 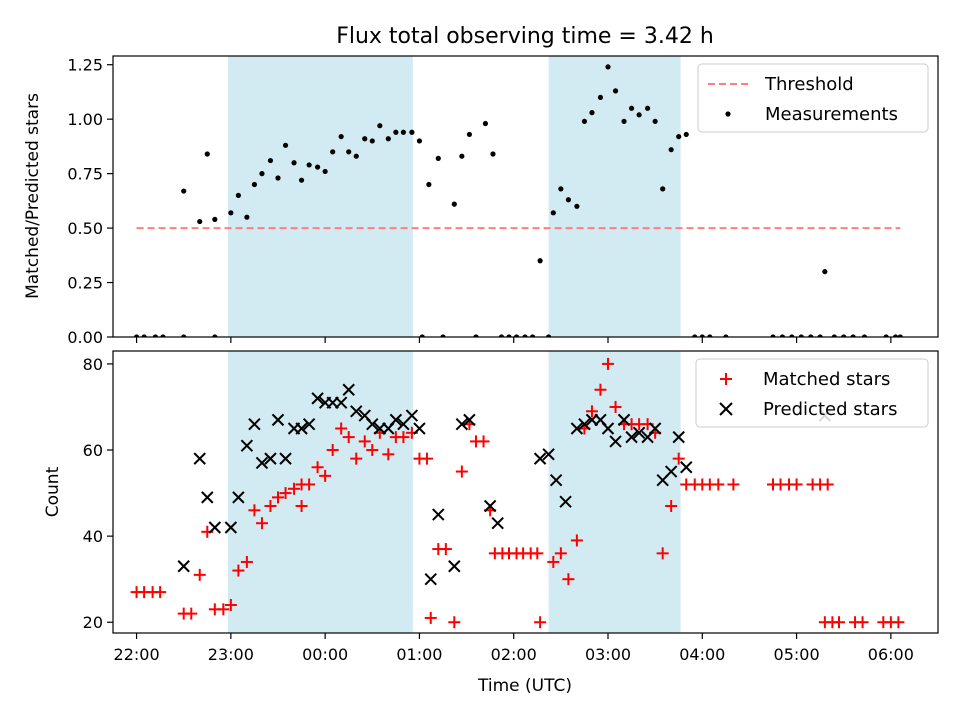 What do you see at coordinates (525, 36) in the screenshot?
I see `figure-title: Flux total observing time = 3.42 h` at bounding box center [525, 36].